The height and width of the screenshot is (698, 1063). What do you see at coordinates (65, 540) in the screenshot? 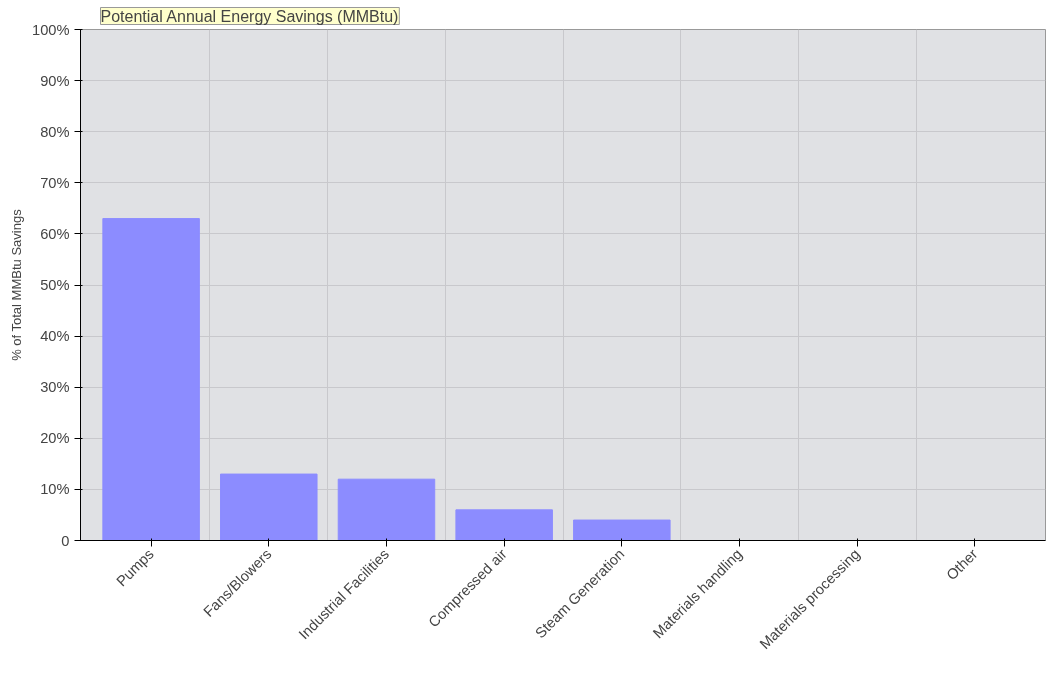
I see `y-tick-label: 0` at bounding box center [65, 540].